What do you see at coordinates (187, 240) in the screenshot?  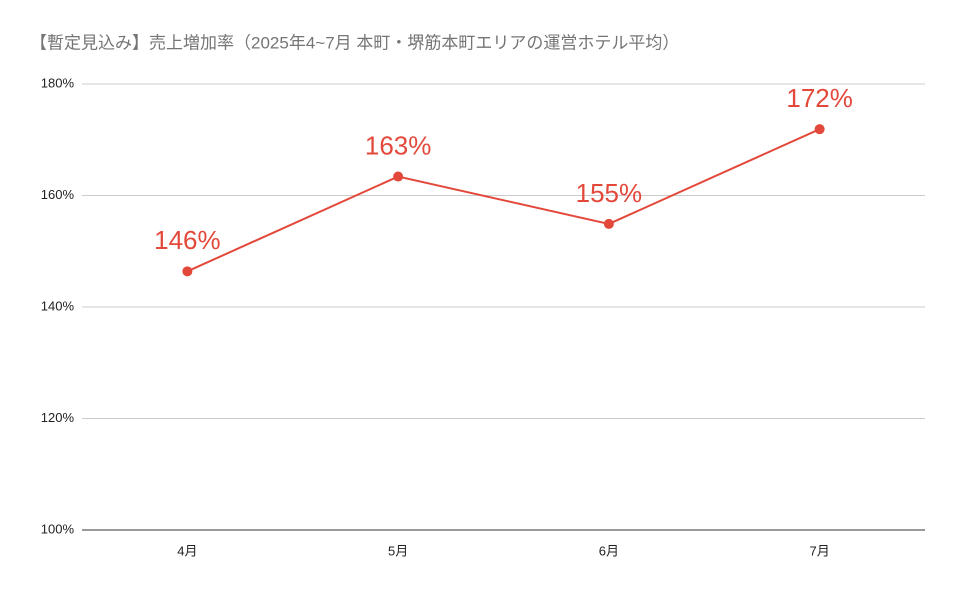 I see `data-label: 146%` at bounding box center [187, 240].